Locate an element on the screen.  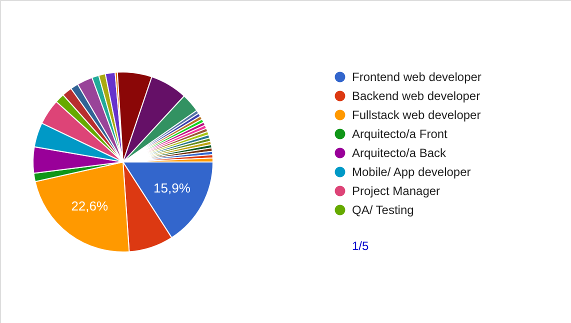
legend-label: Backend web developer is located at coordinates (416, 96).